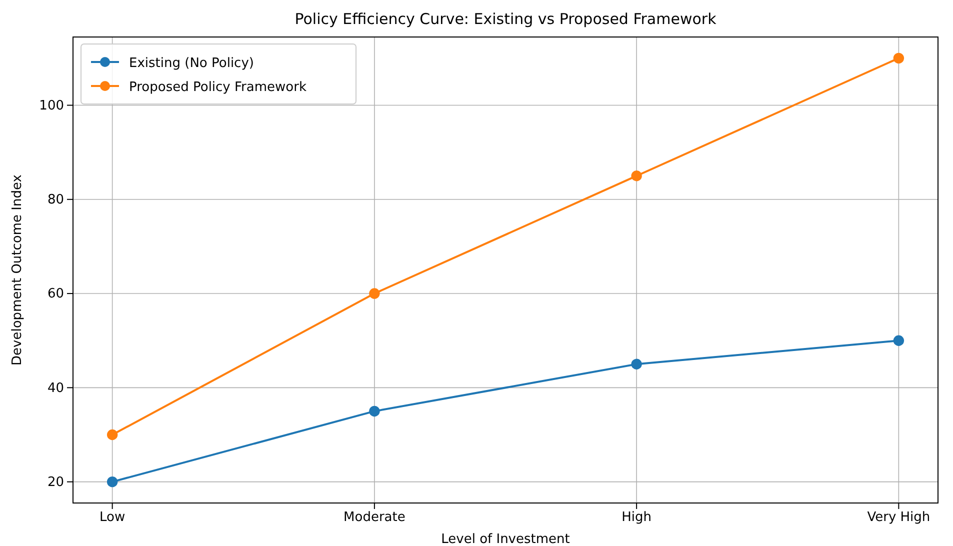 The width and height of the screenshot is (953, 546). Describe the element at coordinates (218, 87) in the screenshot. I see `legend-label: Proposed Policy Framework` at that location.